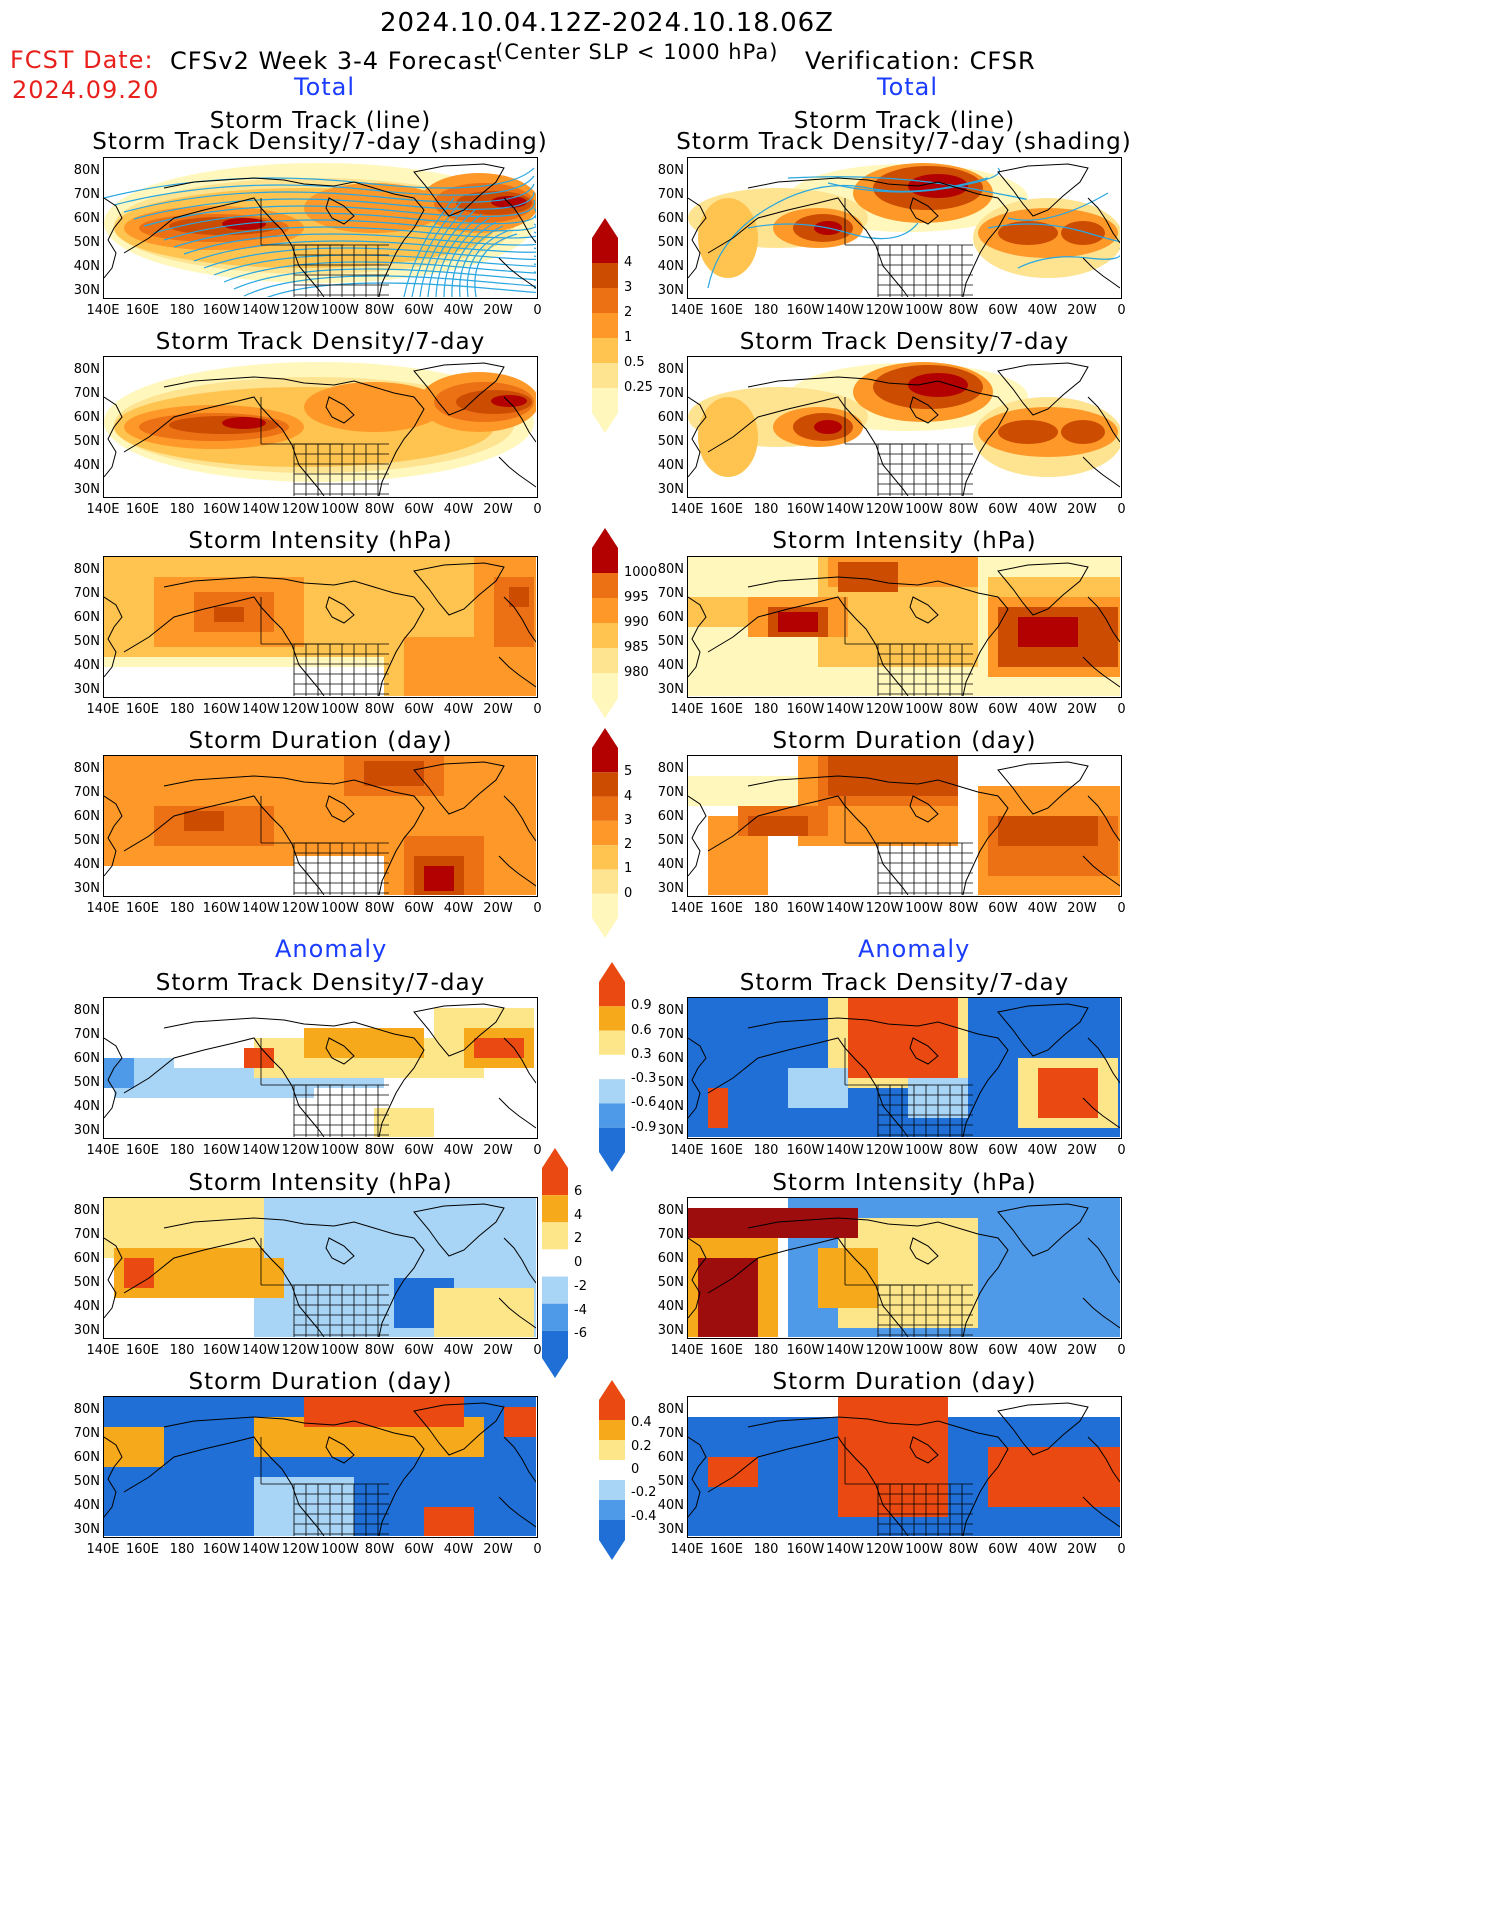 Image resolution: width=1487 pixels, height=1925 pixels. What do you see at coordinates (914, 949) in the screenshot?
I see `right-anomaly-label: Anomaly` at bounding box center [914, 949].